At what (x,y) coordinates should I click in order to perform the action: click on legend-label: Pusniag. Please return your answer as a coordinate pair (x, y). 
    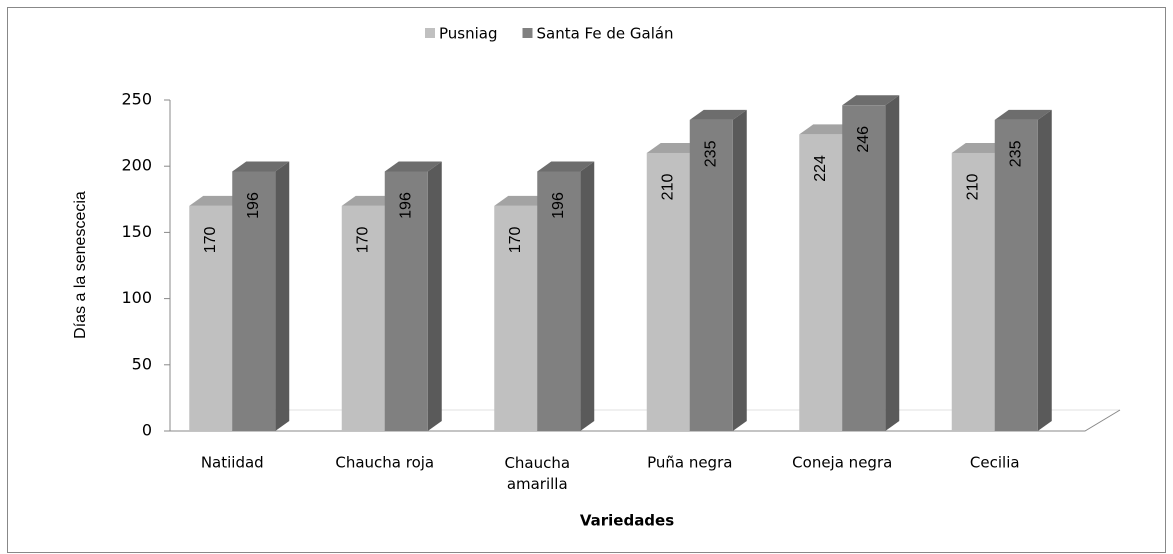
    Looking at the image, I should click on (468, 34).